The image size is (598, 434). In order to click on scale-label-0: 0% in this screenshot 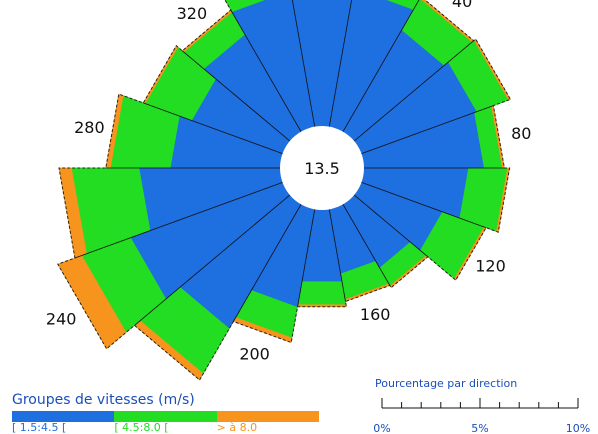, I will do `click(381, 428)`.